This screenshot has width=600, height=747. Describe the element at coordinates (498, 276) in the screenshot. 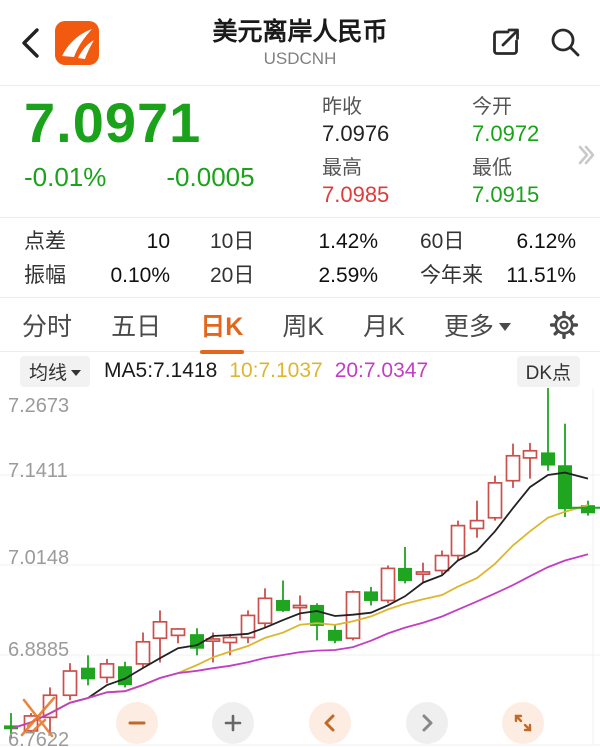

I see `stat-pair: 今年来 11.51%` at that location.